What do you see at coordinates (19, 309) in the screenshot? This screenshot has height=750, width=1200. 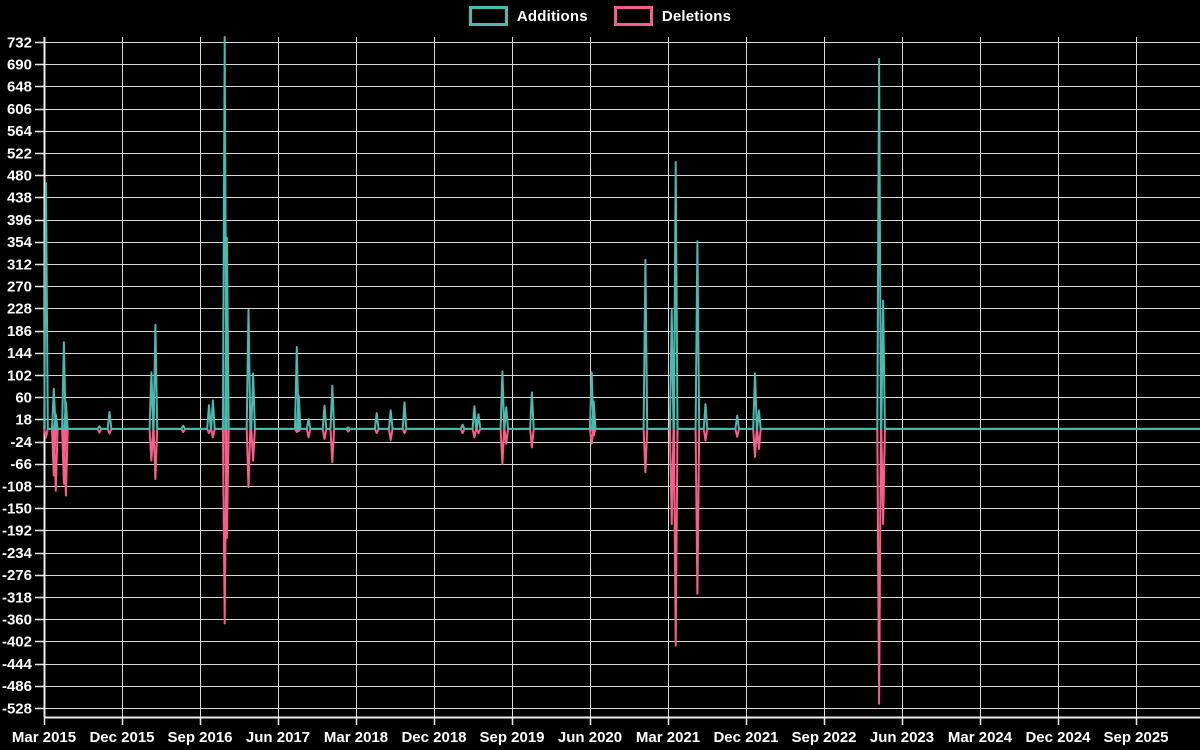 I see `y-axis-label: 228` at bounding box center [19, 309].